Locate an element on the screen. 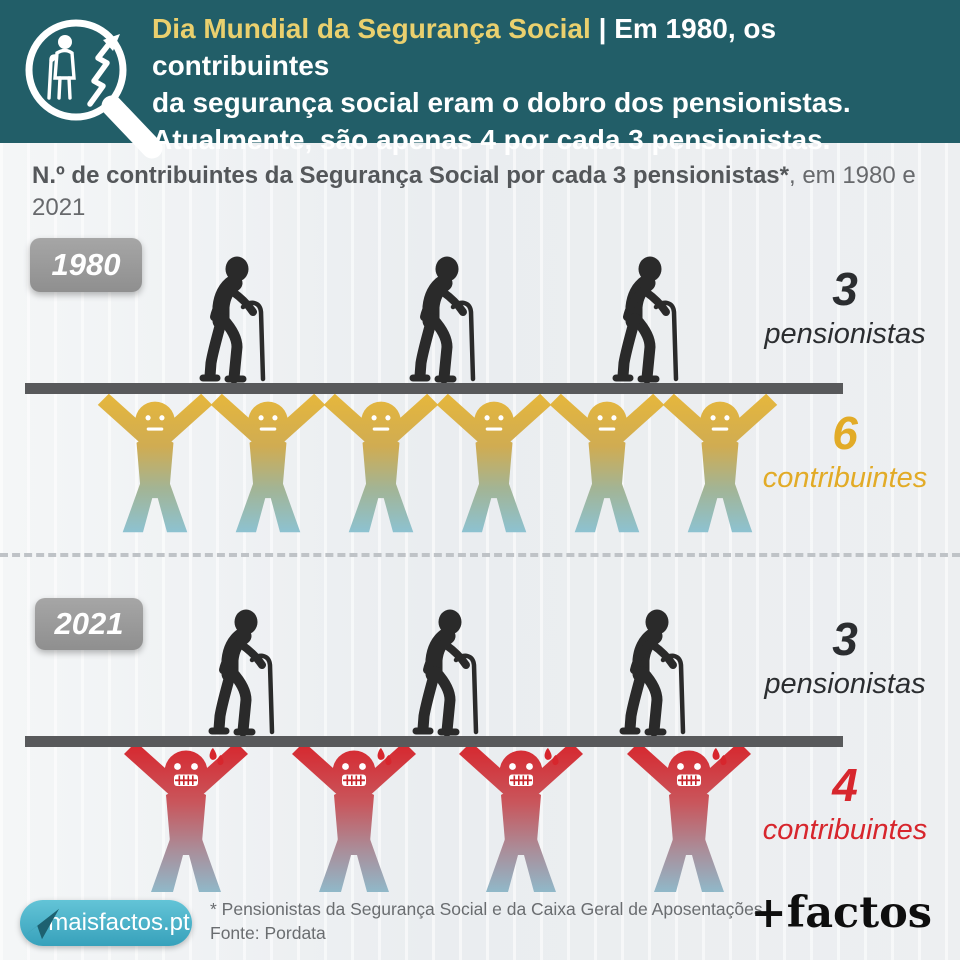  pensioners-label-2021: pensionistas is located at coordinates (845, 684).